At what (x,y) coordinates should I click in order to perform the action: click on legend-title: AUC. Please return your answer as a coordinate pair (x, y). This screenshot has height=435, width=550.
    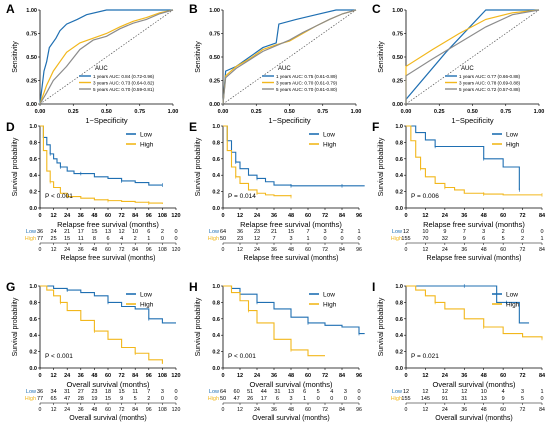
    Looking at the image, I should click on (284, 69).